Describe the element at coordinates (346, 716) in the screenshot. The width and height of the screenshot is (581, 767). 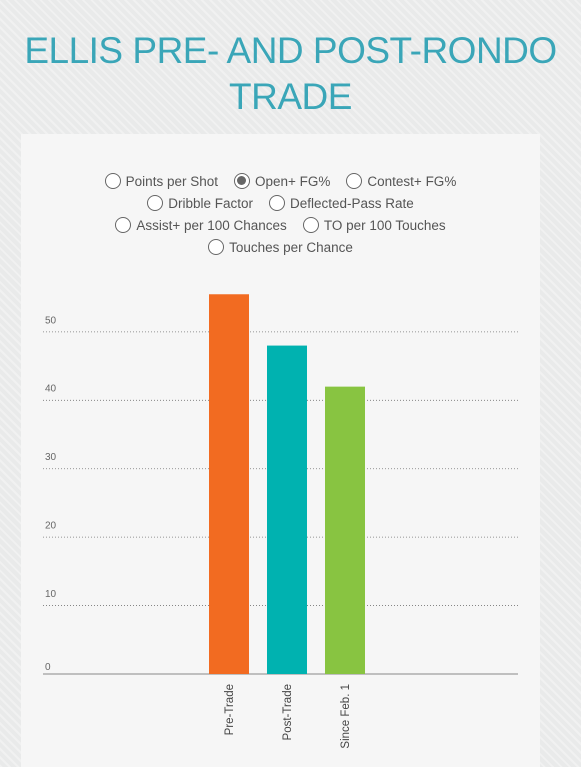
I see `x-category-label: Since Feb. 1` at that location.